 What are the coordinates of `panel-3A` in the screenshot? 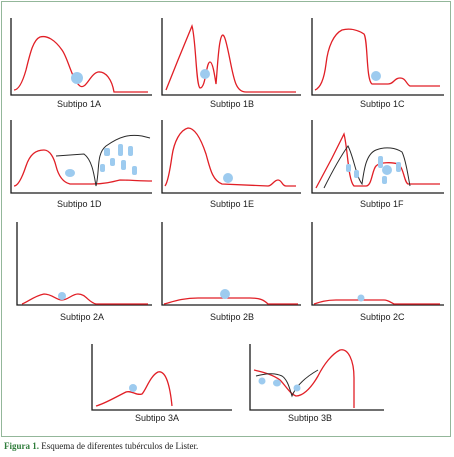 It's located at (161, 377).